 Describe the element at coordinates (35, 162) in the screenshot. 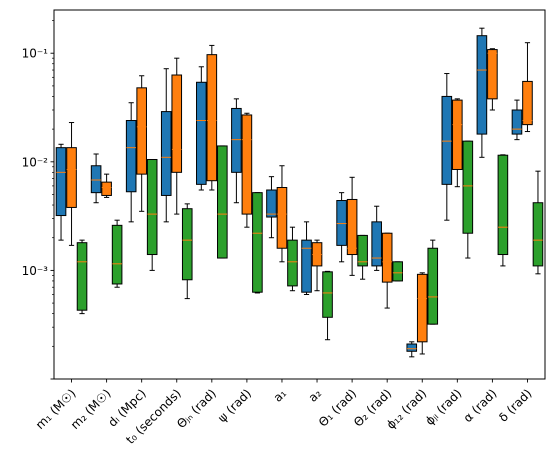

I see `y-tick-label: 10⁻²` at that location.